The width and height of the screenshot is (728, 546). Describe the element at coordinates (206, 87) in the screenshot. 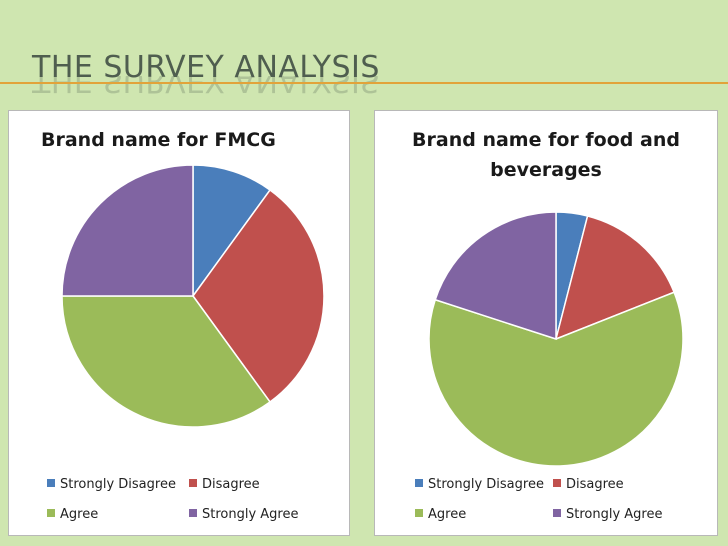

I see `slide-title-reflection: THE SURVEY ANALYSIS` at that location.